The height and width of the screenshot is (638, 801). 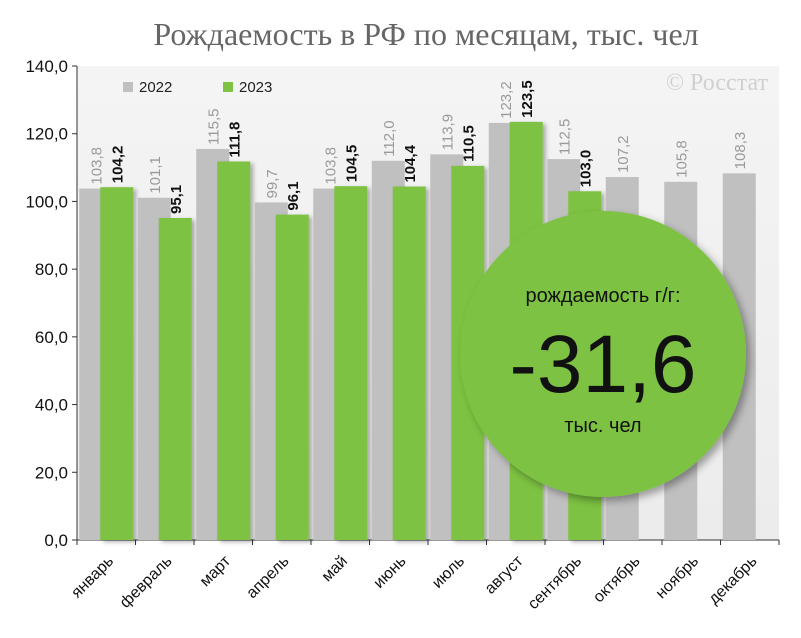 I want to click on value-label-2022: 112,5, so click(x=565, y=137).